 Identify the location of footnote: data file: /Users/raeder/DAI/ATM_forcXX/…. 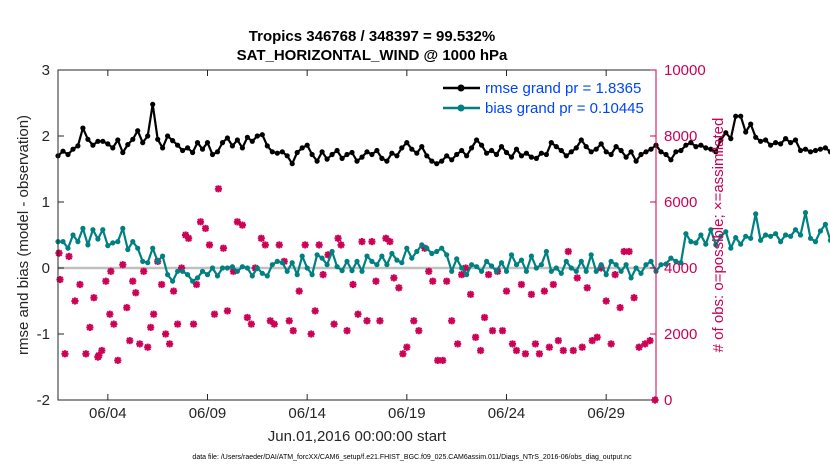
(412, 457).